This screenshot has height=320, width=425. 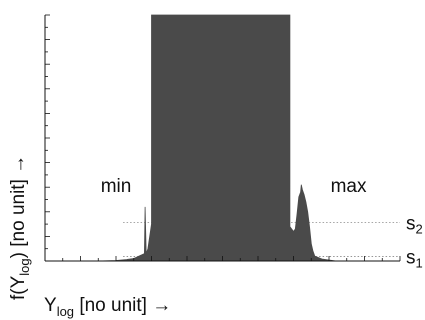 What do you see at coordinates (107, 307) in the screenshot?
I see `x-axis-label: Ylog [no unit] →` at bounding box center [107, 307].